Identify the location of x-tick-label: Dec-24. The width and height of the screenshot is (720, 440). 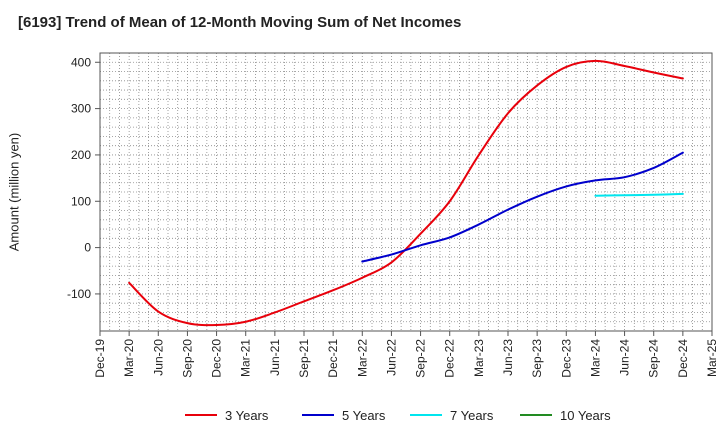
(683, 358).